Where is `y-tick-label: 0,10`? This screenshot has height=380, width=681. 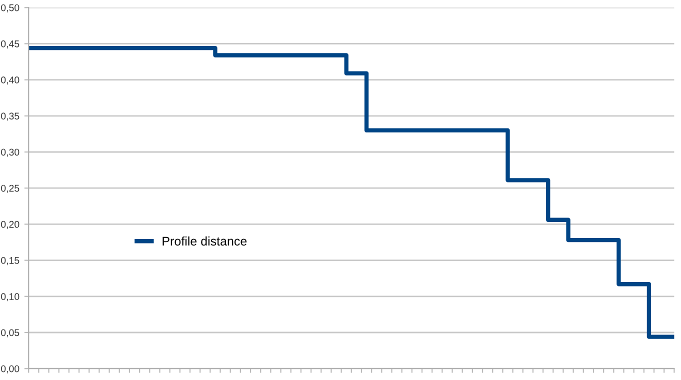
y-tick-label: 0,10 is located at coordinates (10, 297).